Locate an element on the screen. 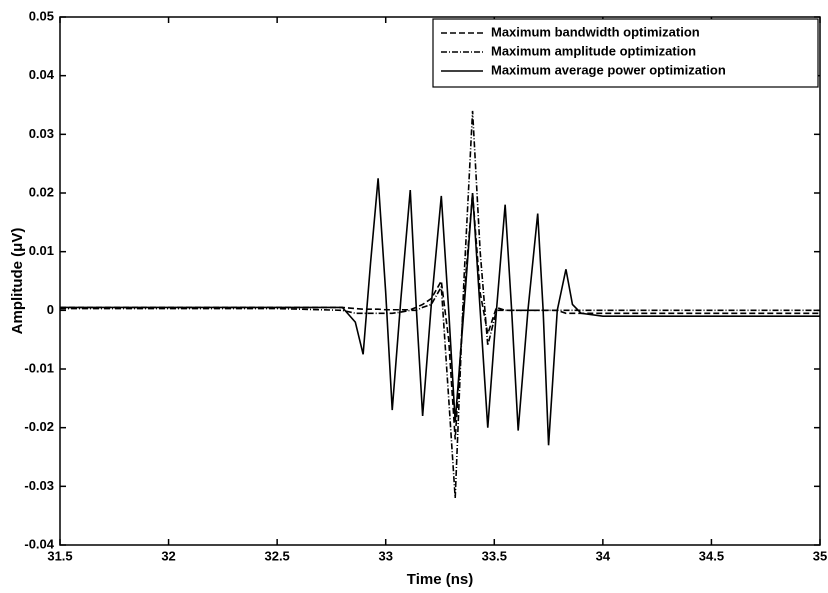  legend-label: Maximum amplitude optimization is located at coordinates (593, 50).